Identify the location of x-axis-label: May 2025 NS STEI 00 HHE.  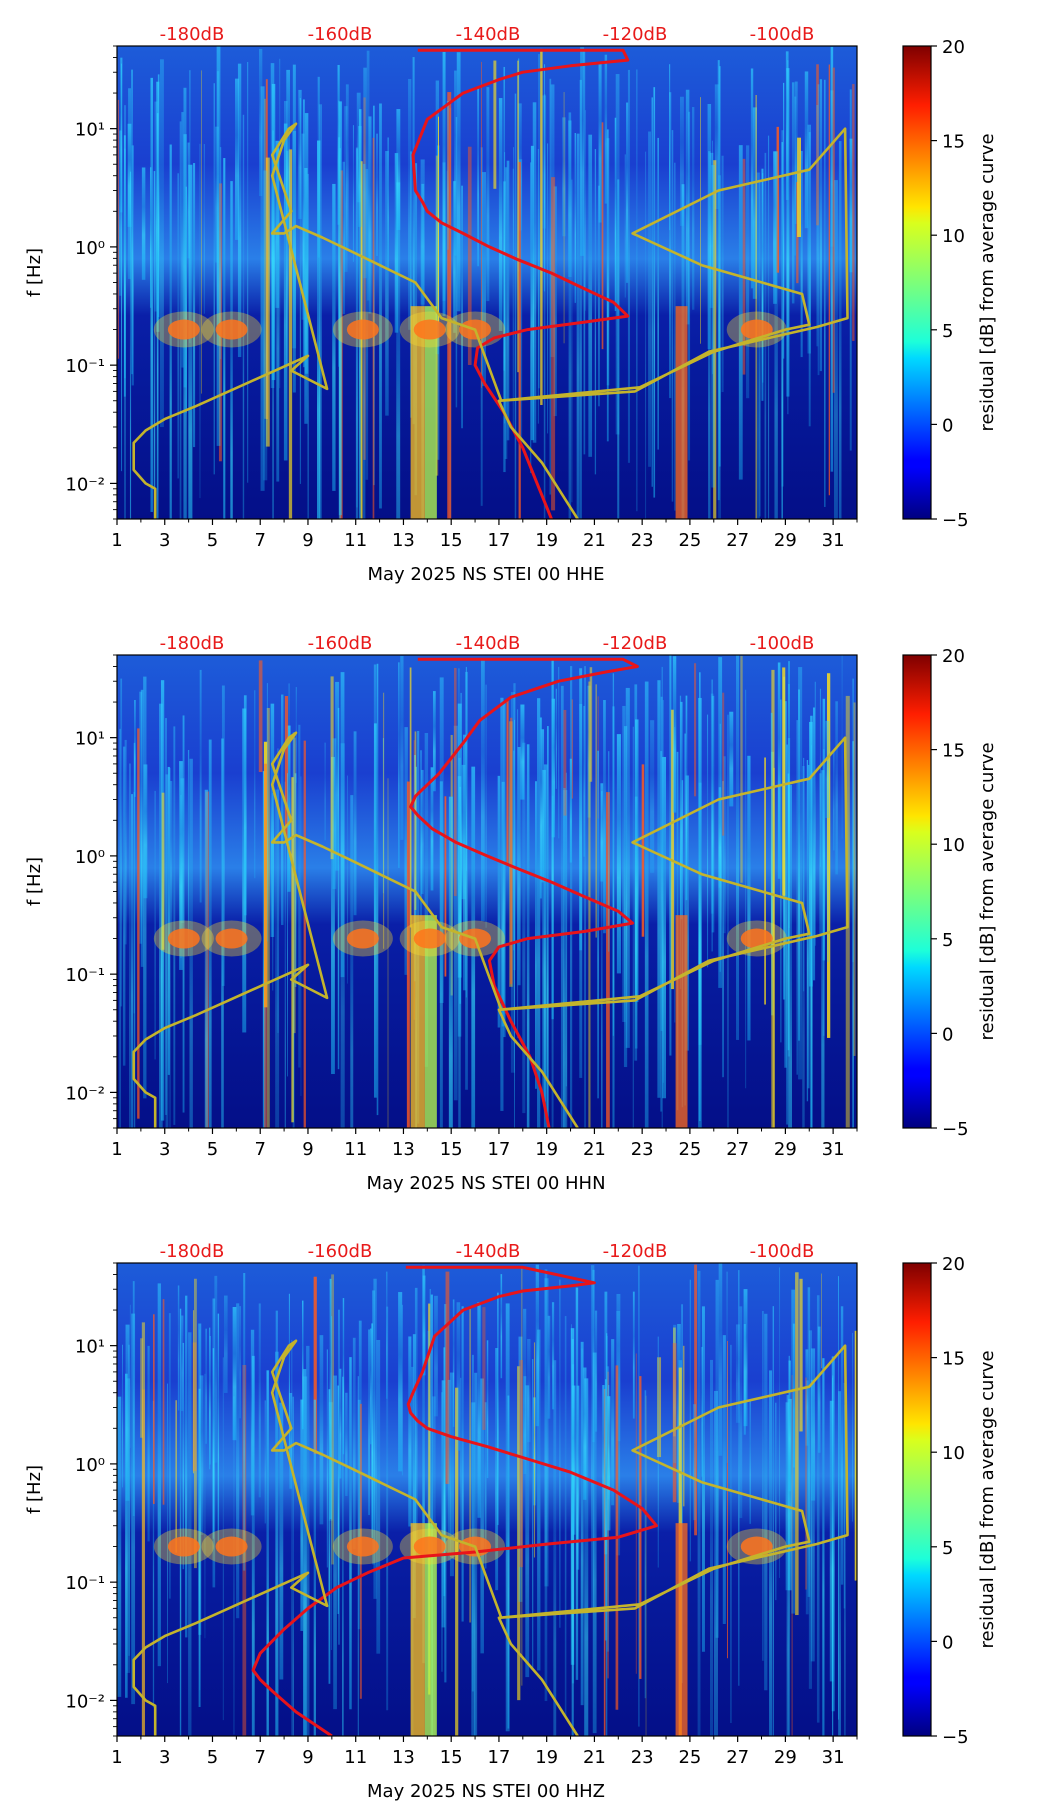
(486, 574).